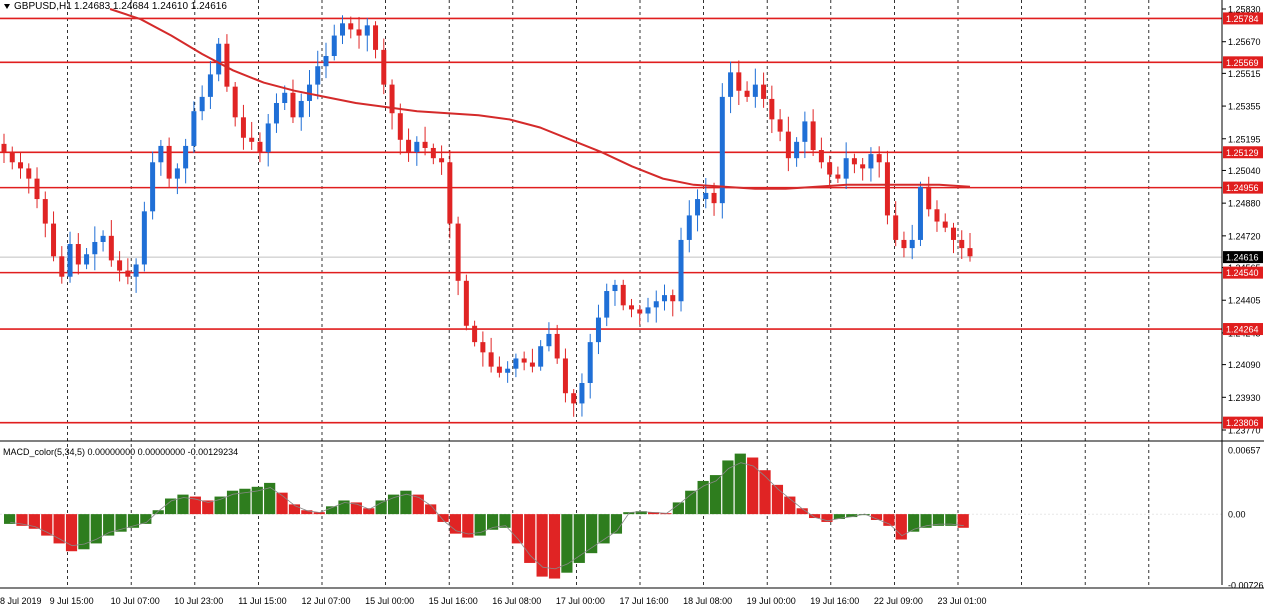 The image size is (1264, 612). Describe the element at coordinates (150, 6) in the screenshot. I see `ohlc-label: 1.24683 1.24684 1.24610 1.24616` at that location.